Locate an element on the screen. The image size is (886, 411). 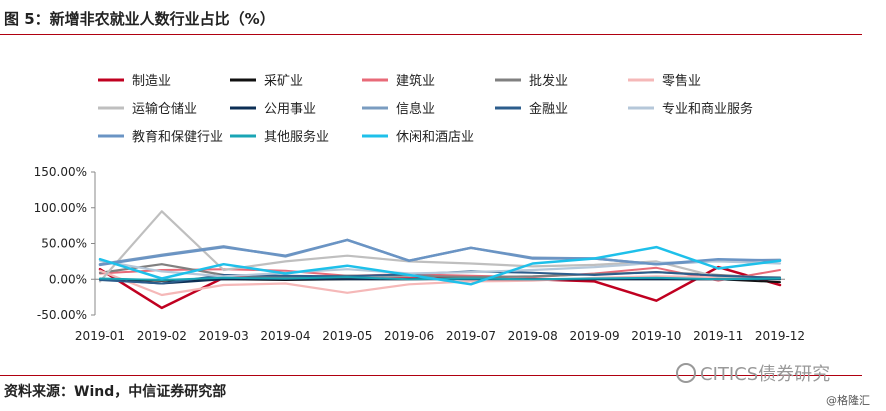
x-tick-label: 2019-01 is located at coordinates (100, 336).